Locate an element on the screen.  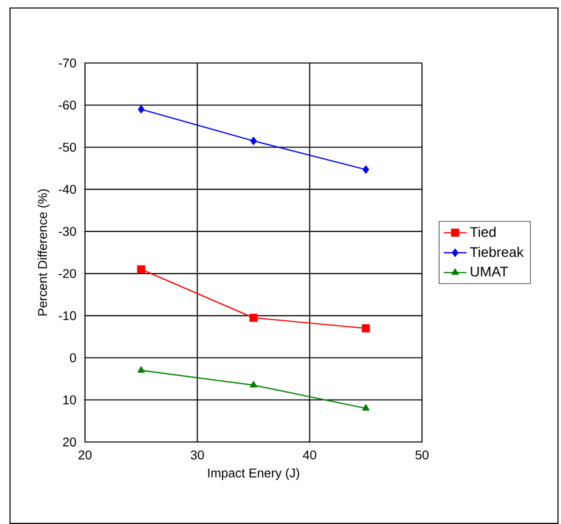
y-tick-label: -30 is located at coordinates (67, 231).